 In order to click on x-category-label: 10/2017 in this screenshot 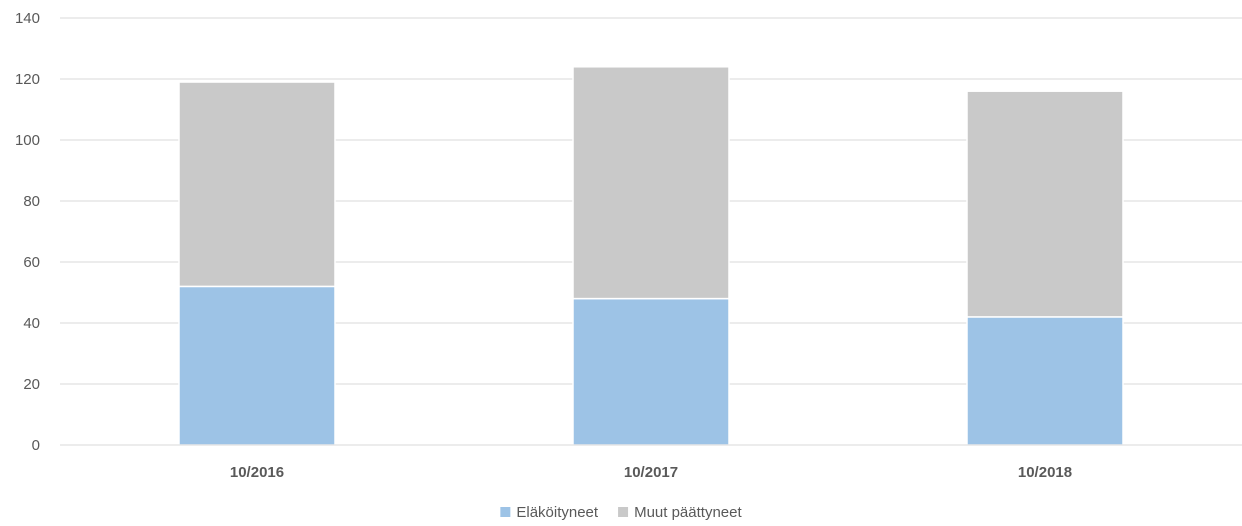, I will do `click(651, 472)`.